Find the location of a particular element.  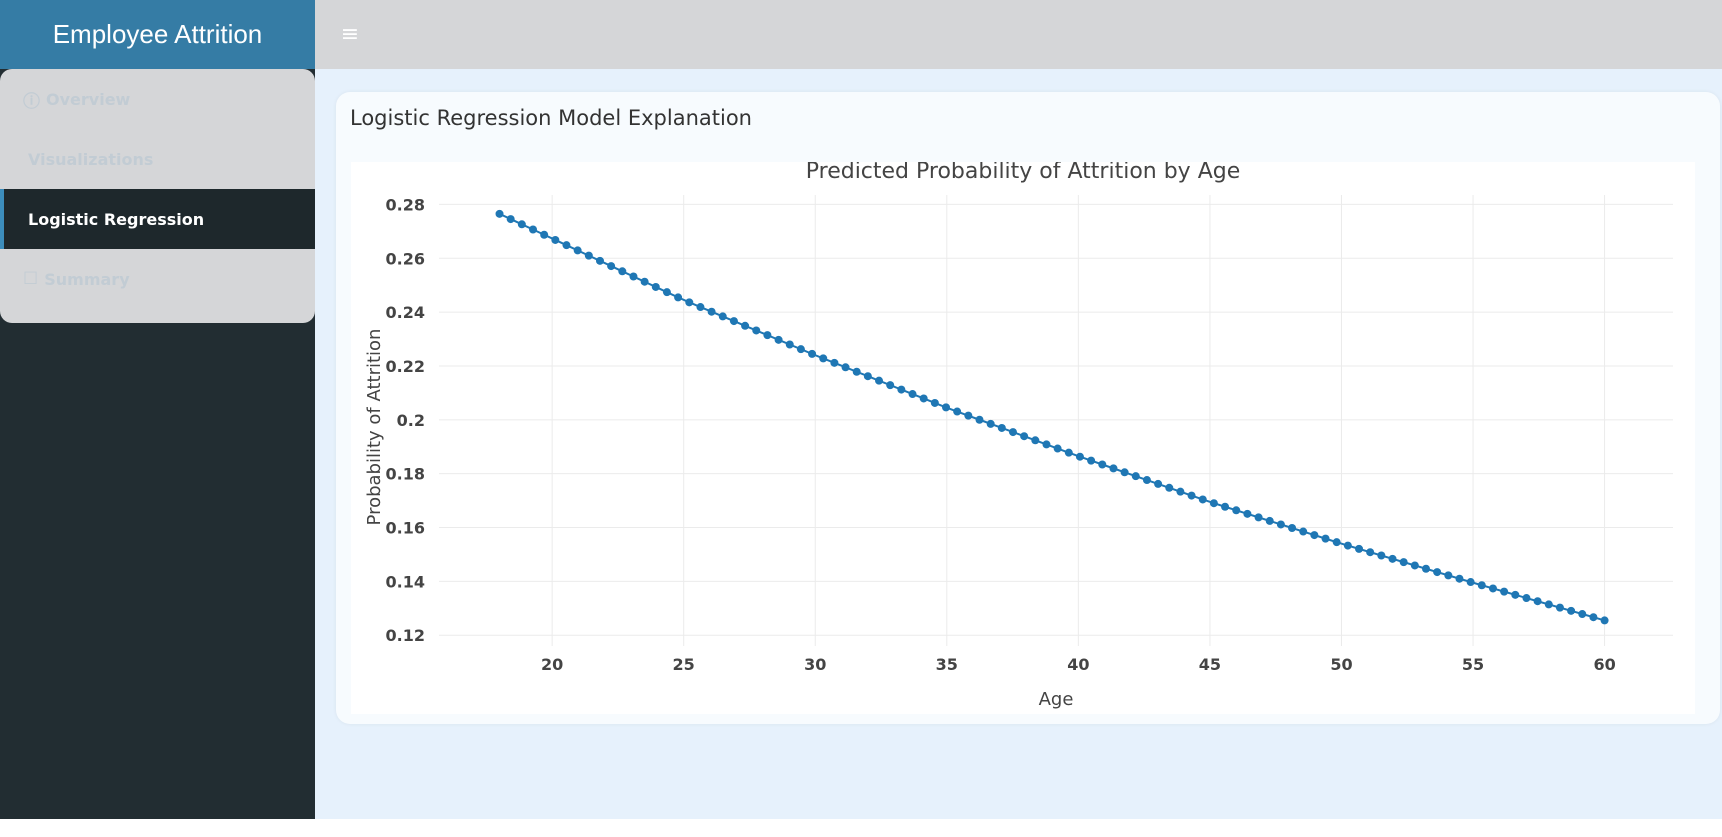

sidebar-item-logistic-regression: Logistic Regression is located at coordinates (157, 219).